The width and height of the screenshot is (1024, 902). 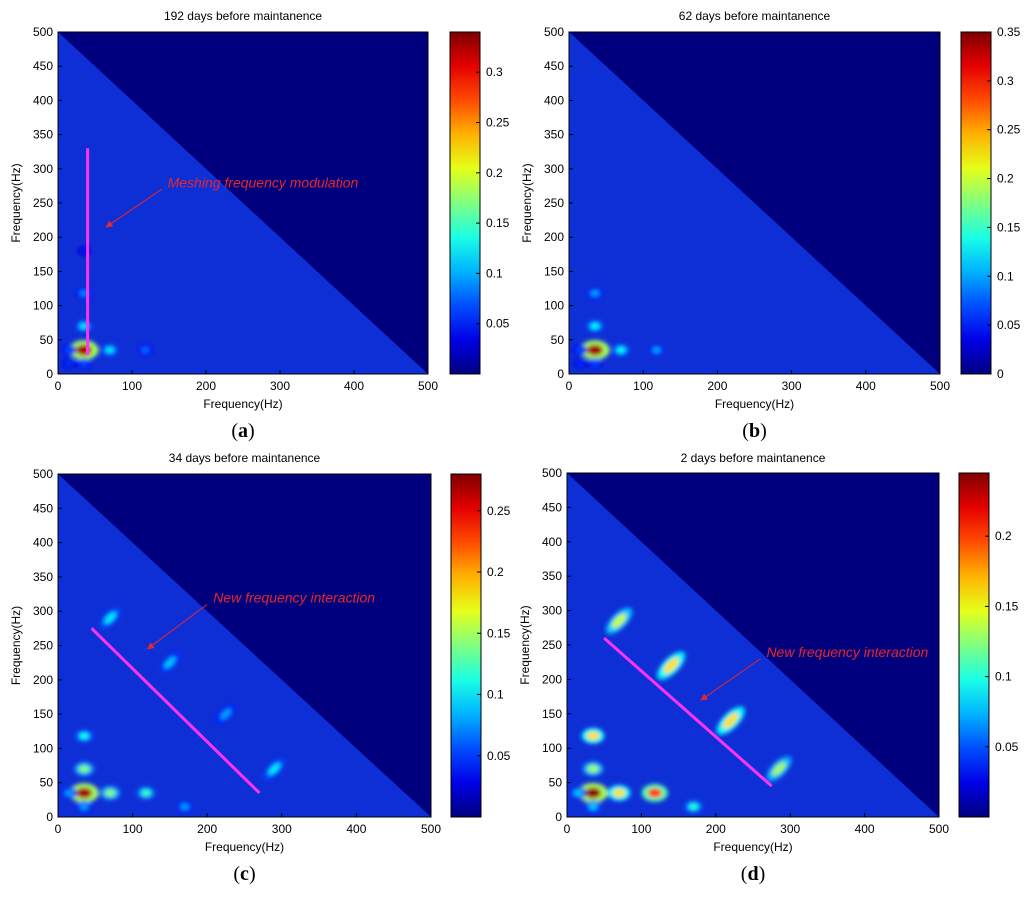 What do you see at coordinates (244, 874) in the screenshot?
I see `panel-letter: (c)` at bounding box center [244, 874].